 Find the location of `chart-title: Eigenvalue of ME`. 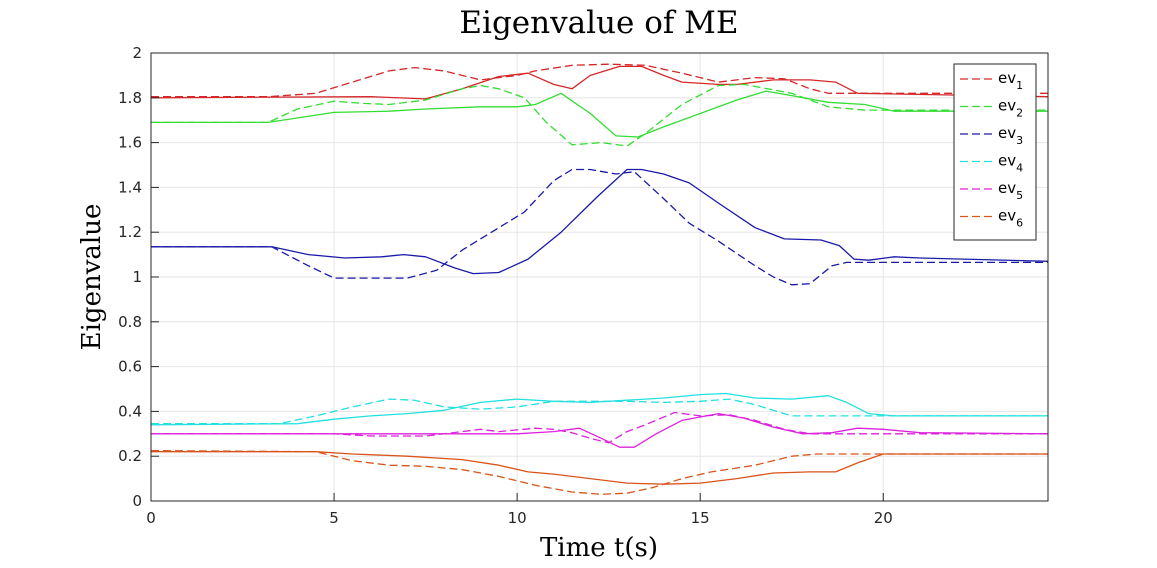

chart-title: Eigenvalue of ME is located at coordinates (598, 23).